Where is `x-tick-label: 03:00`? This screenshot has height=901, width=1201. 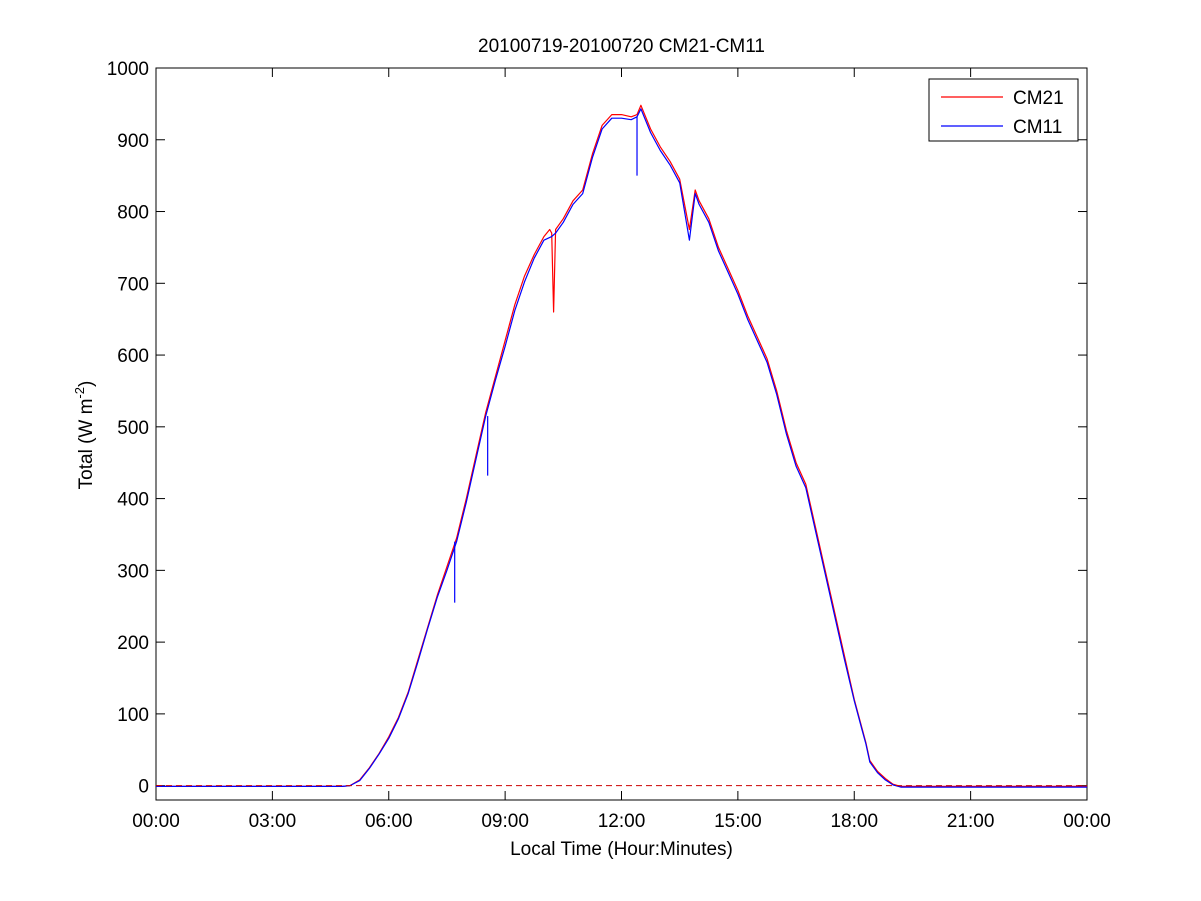 x-tick-label: 03:00 is located at coordinates (273, 821).